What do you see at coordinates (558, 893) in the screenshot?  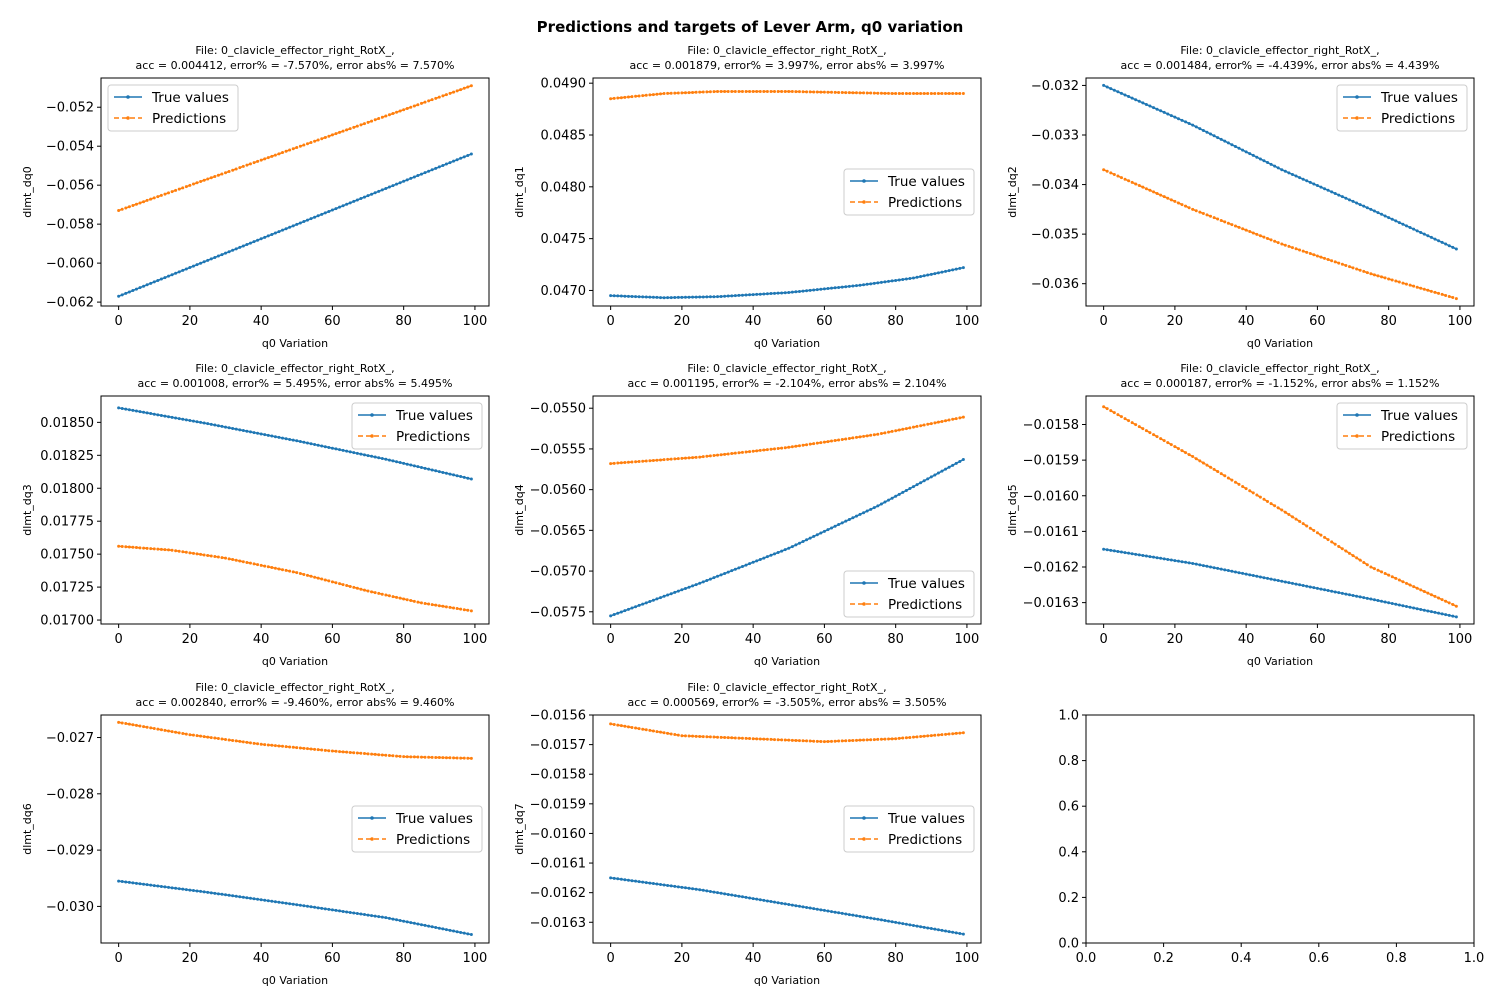 I see `y-tick-label: −0.0162` at bounding box center [558, 893].